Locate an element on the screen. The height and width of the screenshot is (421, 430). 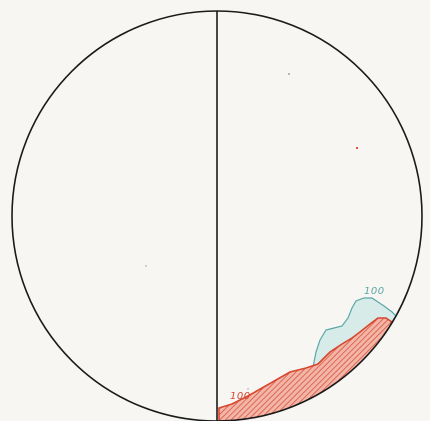
red-region-label: 100 is located at coordinates (240, 396).